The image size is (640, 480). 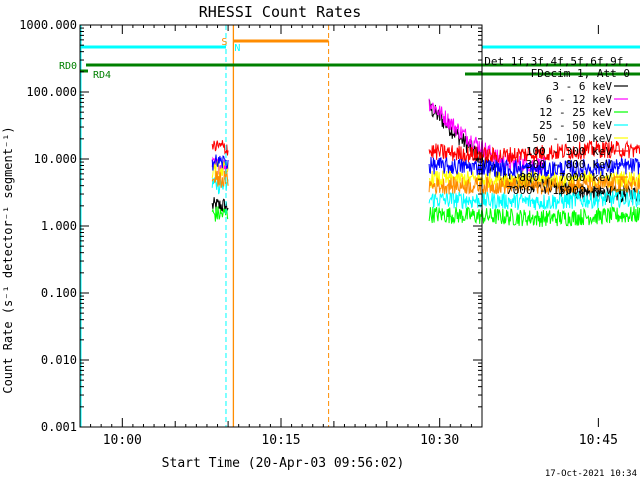 I want to click on legend-entry-label: 25 - 50 keV, so click(x=575, y=125).